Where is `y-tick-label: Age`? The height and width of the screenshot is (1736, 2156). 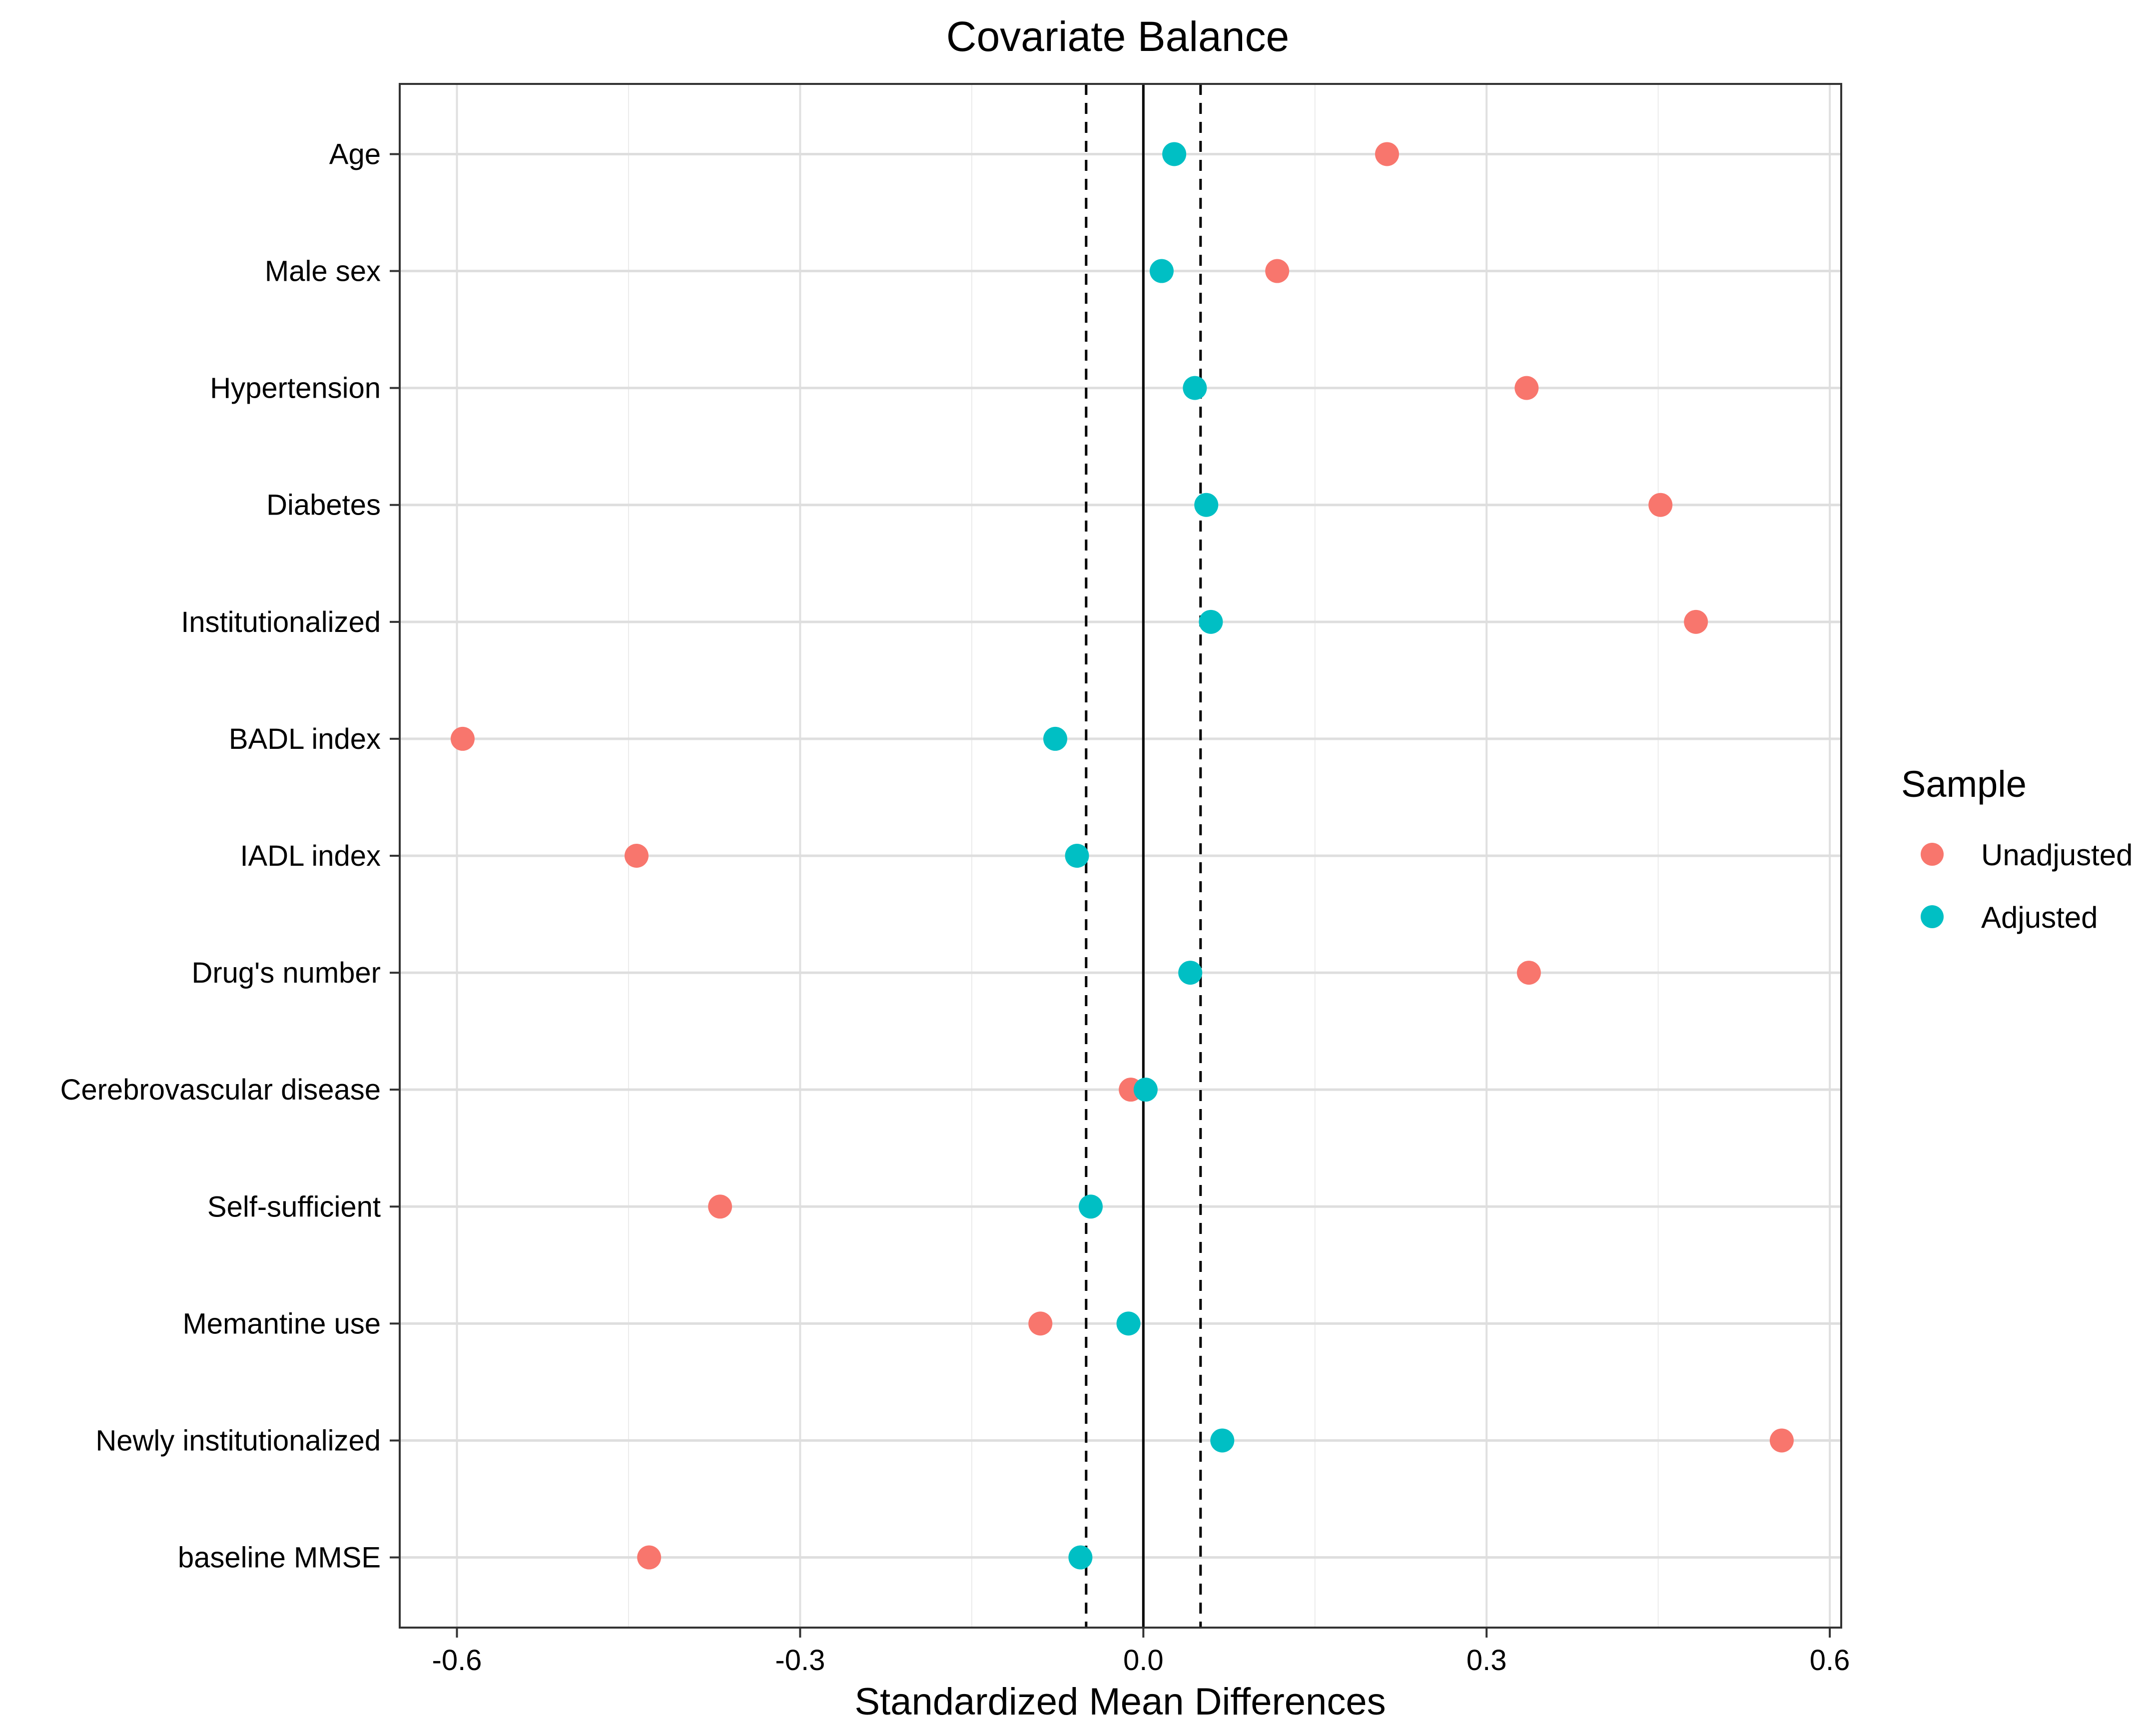 y-tick-label: Age is located at coordinates (355, 154).